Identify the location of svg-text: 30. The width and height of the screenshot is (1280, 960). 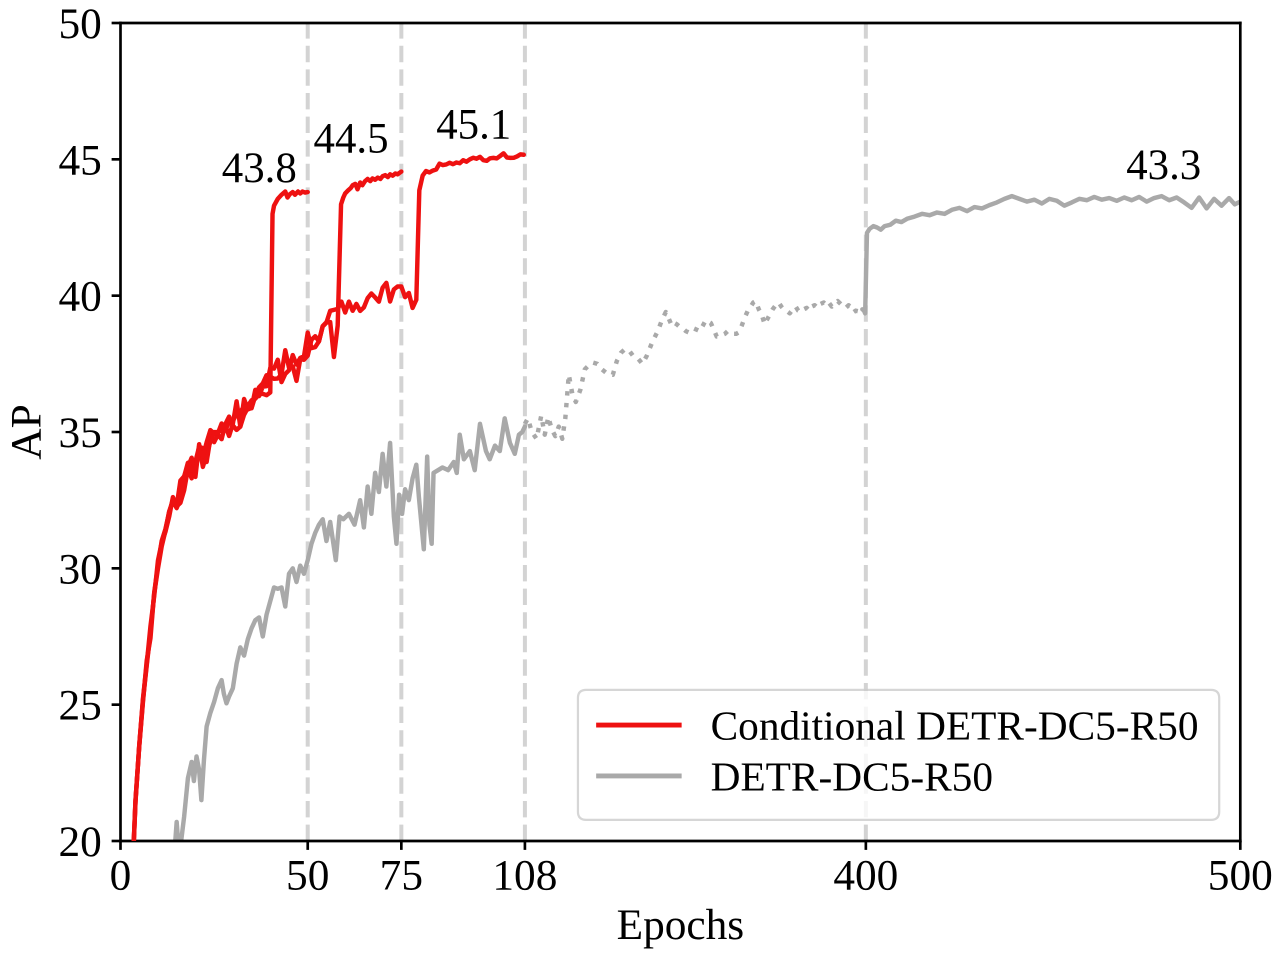
(80, 569).